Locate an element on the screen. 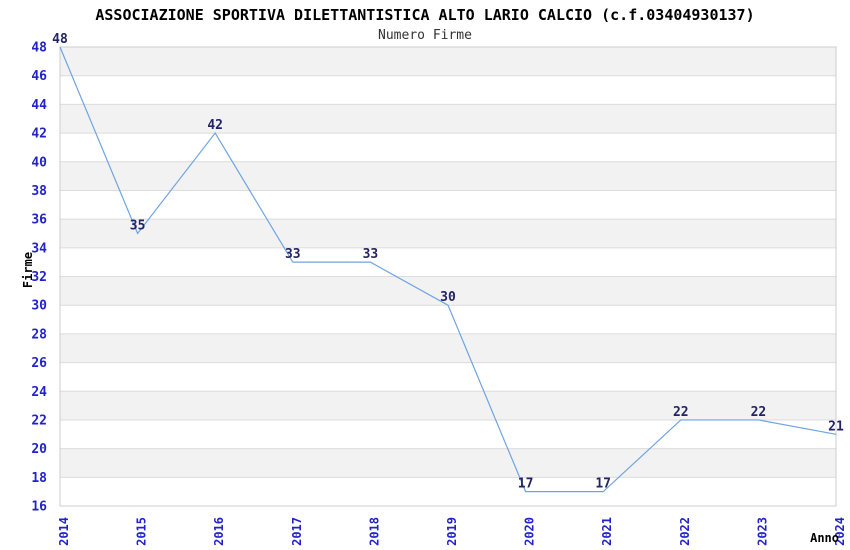 The height and width of the screenshot is (550, 850). y-tick-label: 16 is located at coordinates (39, 507).